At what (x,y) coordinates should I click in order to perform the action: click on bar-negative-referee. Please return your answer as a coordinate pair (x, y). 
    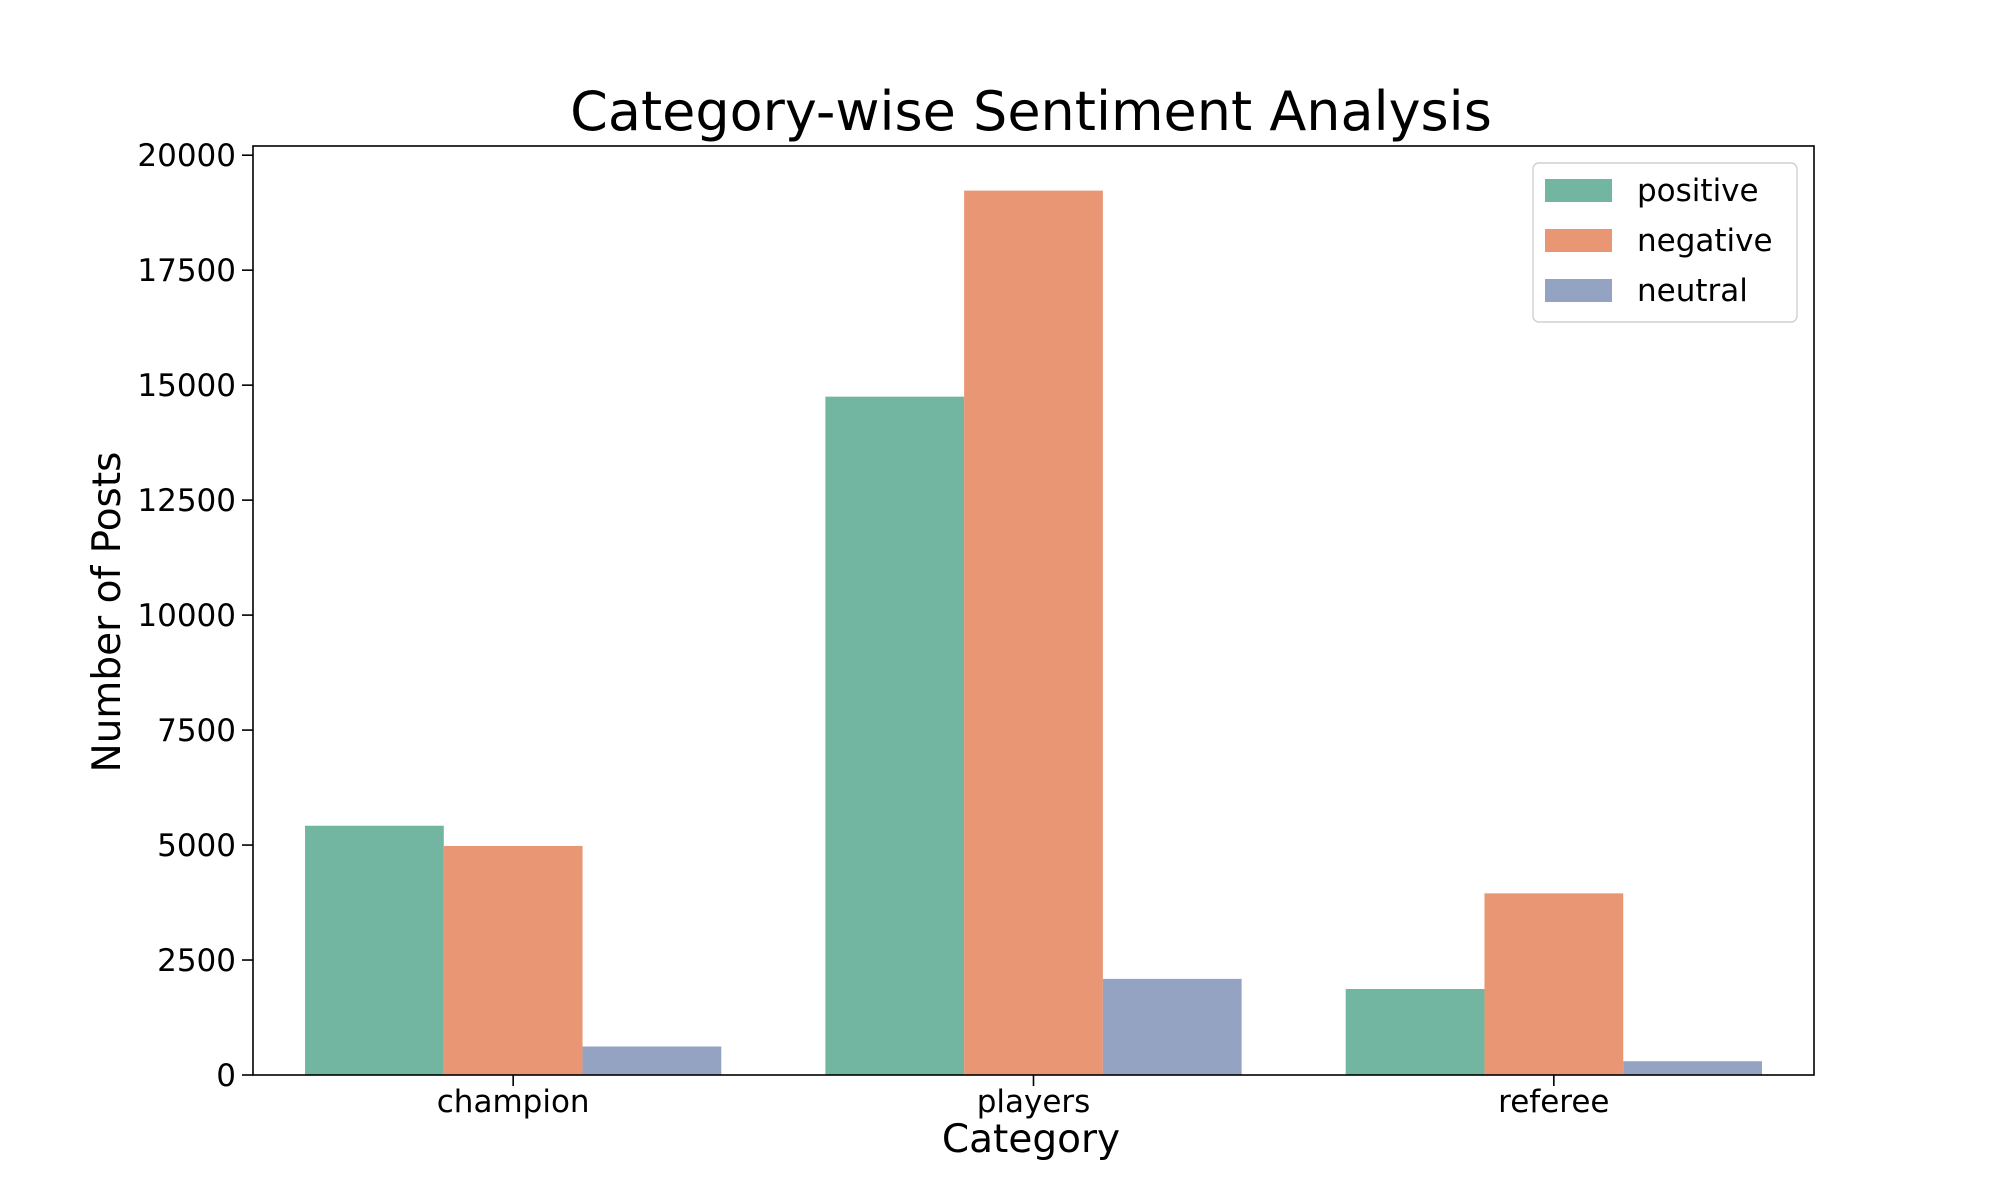
    Looking at the image, I should click on (1554, 984).